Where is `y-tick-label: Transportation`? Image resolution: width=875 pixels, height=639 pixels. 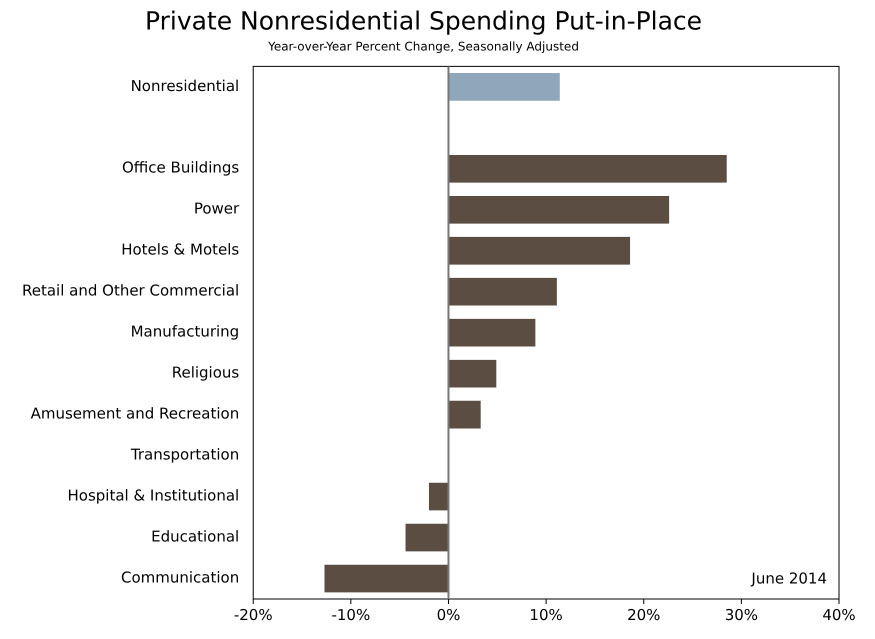 y-tick-label: Transportation is located at coordinates (185, 455).